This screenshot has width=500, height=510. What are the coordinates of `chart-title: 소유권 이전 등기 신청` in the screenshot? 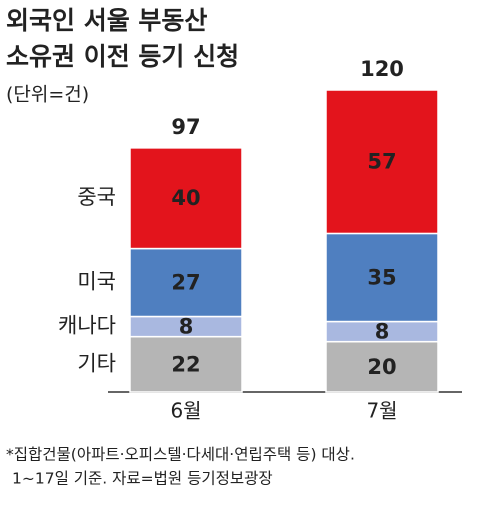 It's located at (122, 56).